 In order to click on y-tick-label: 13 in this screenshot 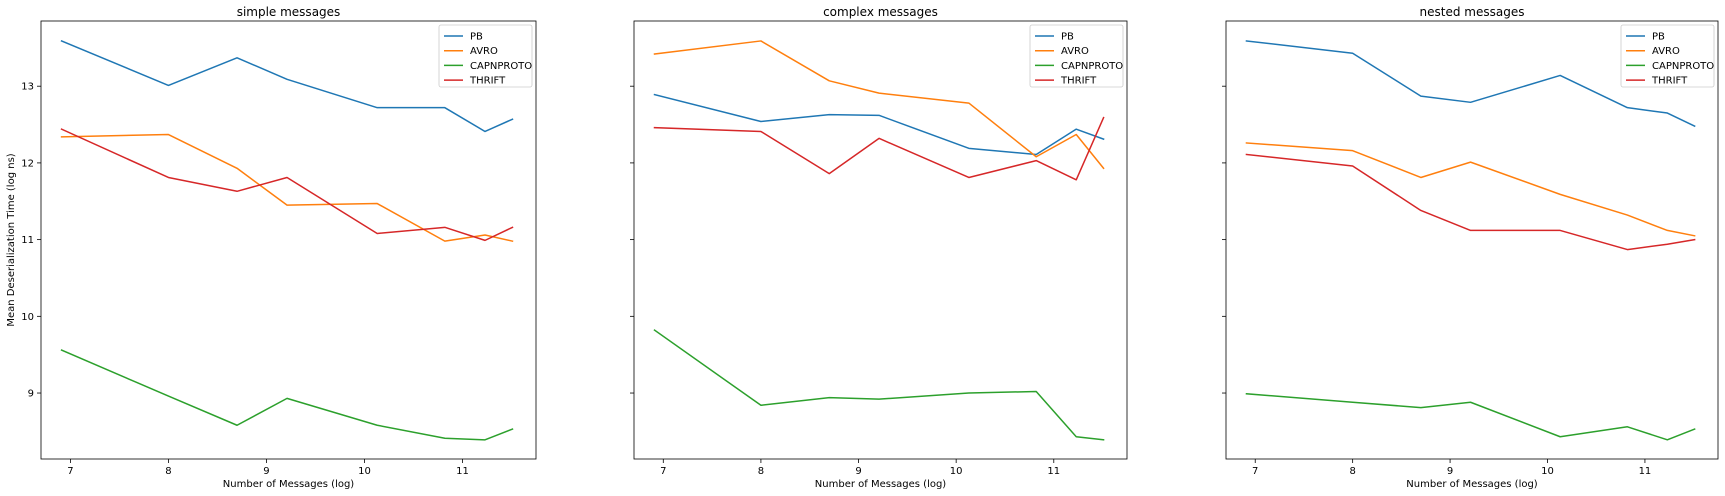, I will do `click(27, 87)`.